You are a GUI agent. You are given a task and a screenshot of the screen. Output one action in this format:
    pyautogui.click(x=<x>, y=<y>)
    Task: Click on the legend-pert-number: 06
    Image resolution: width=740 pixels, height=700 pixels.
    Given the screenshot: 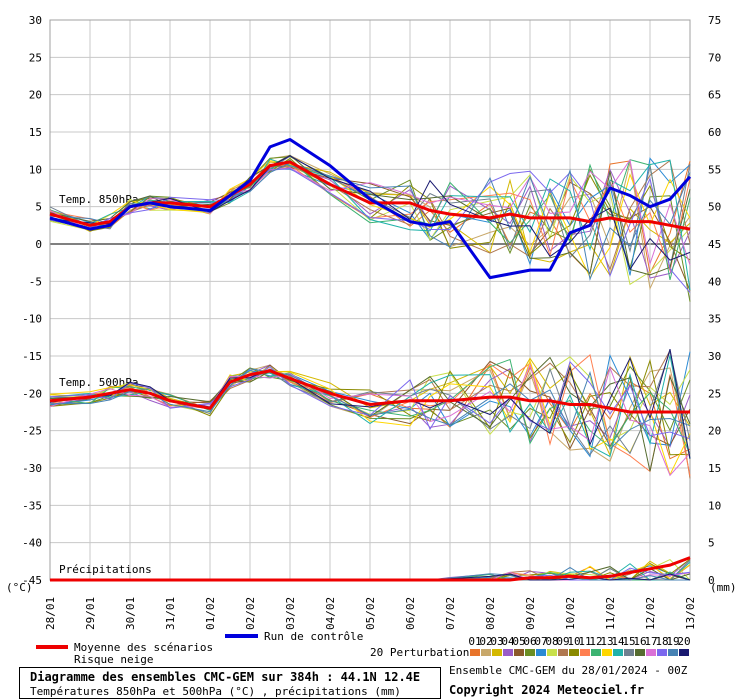 What is the action you would take?
    pyautogui.click(x=529, y=641)
    